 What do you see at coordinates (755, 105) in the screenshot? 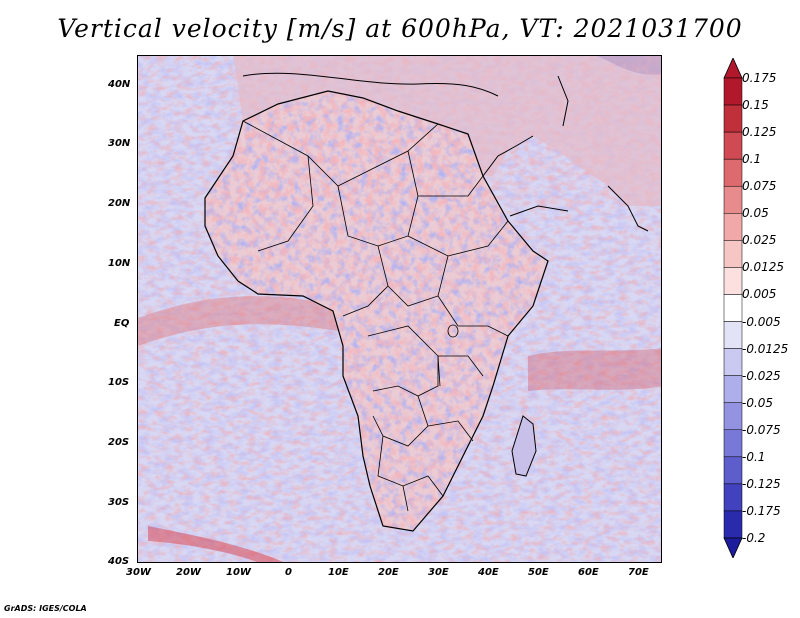
I see `colorbar-level-label: 0.15` at bounding box center [755, 105].